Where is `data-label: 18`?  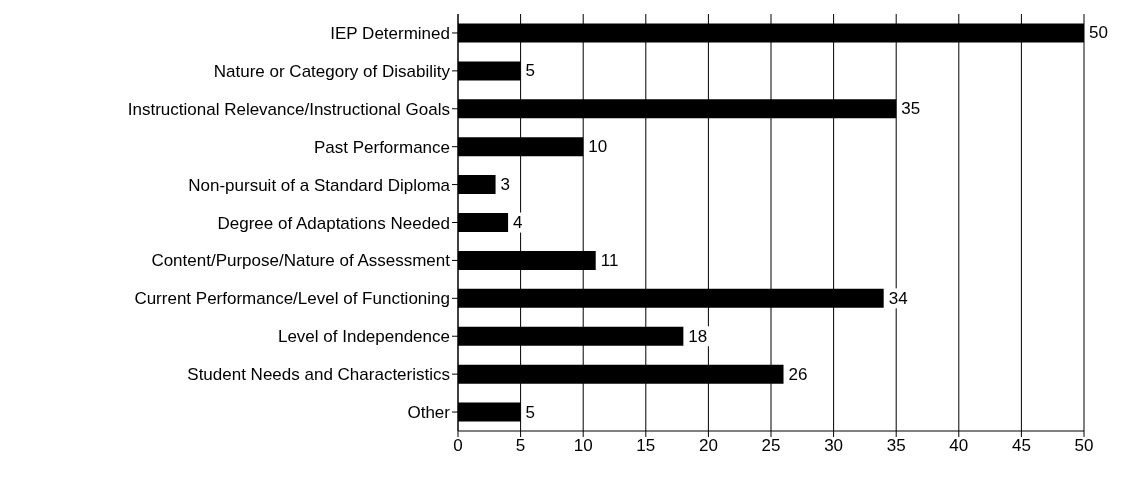
data-label: 18 is located at coordinates (698, 336).